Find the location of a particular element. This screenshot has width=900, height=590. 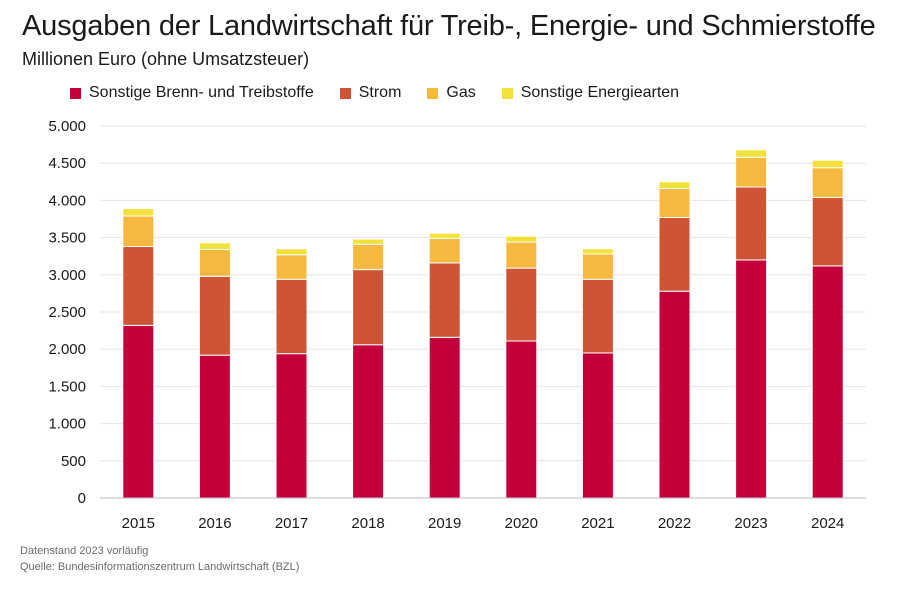

legend-item-strom: Strom is located at coordinates (370, 93).